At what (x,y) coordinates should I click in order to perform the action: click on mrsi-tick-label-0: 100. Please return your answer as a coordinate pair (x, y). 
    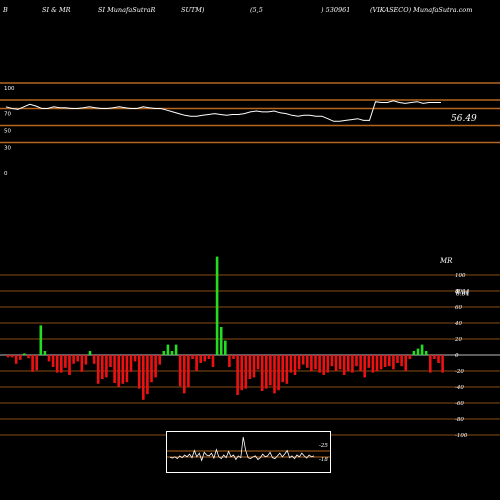
    Looking at the image, I should click on (460, 276).